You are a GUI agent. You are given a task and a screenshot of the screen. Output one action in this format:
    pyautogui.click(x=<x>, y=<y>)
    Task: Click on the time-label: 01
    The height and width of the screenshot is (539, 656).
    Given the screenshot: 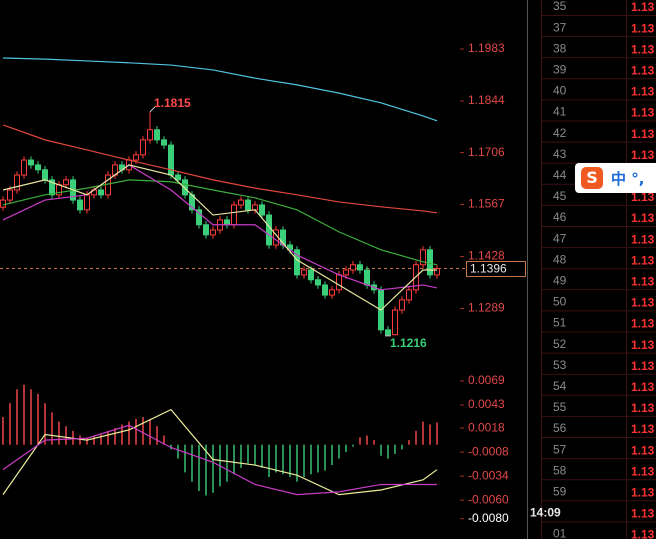 What is the action you would take?
    pyautogui.click(x=560, y=533)
    